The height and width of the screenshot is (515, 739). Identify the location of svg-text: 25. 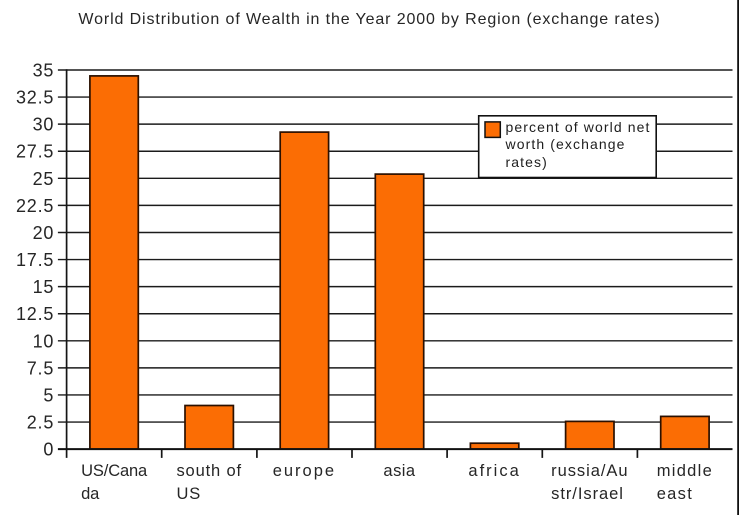
(44, 179).